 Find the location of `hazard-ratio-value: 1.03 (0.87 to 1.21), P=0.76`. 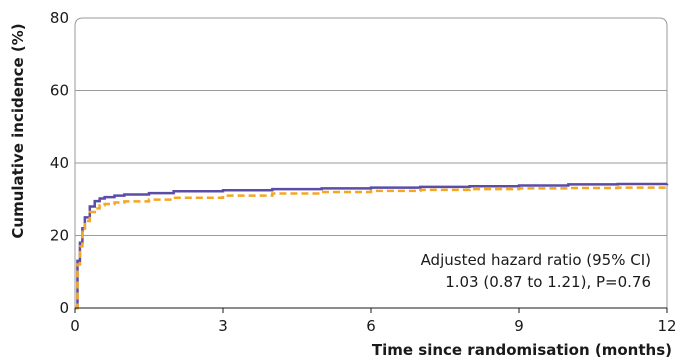

hazard-ratio-value: 1.03 (0.87 to 1.21), P=0.76 is located at coordinates (548, 282).